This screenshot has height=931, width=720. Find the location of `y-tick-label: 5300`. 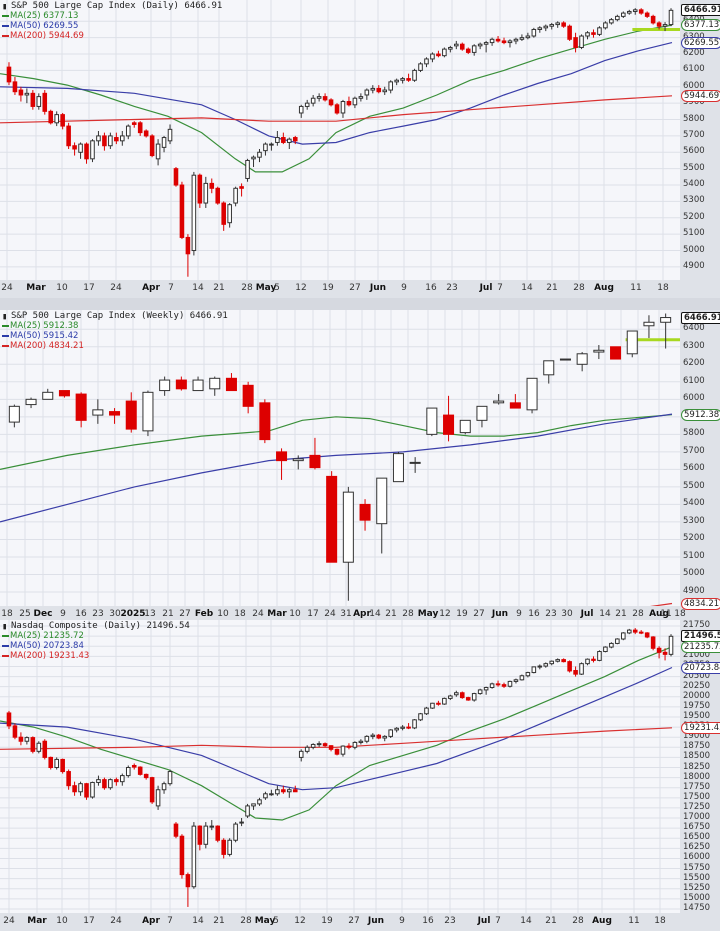

y-tick-label: 5300 is located at coordinates (694, 200).